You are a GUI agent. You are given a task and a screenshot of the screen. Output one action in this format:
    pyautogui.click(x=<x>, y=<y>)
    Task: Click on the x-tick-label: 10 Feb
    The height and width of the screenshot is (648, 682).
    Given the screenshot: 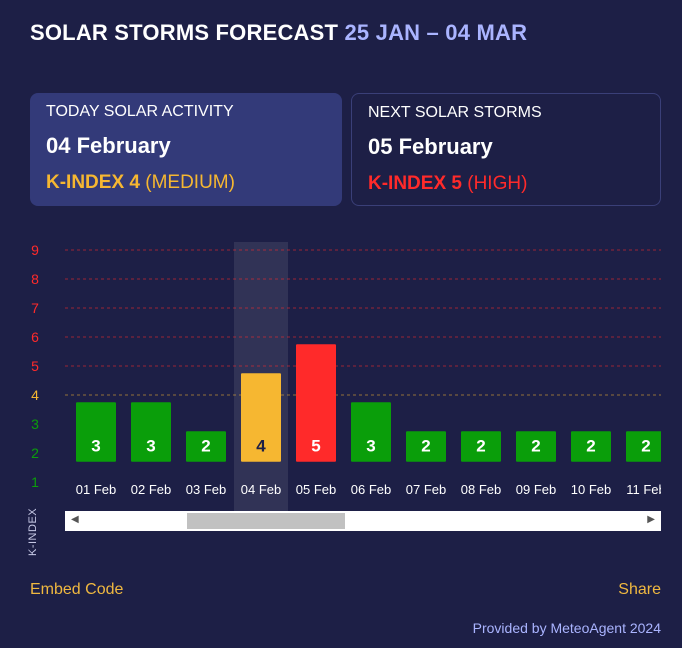 What is the action you would take?
    pyautogui.click(x=591, y=489)
    